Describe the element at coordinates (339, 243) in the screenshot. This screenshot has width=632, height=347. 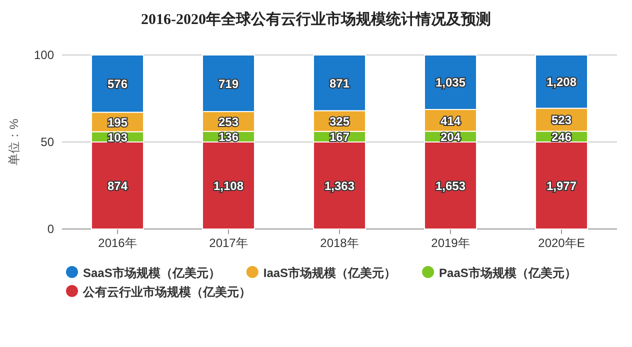
I see `x-tick-label: 2018年` at that location.